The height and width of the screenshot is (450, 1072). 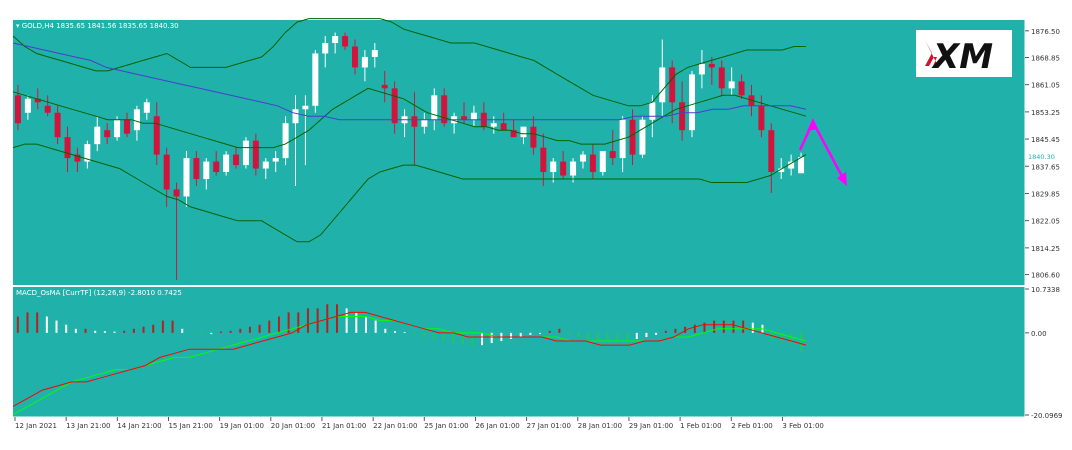 What do you see at coordinates (842, 179) in the screenshot?
I see `forecast-arrow-head-down` at bounding box center [842, 179].